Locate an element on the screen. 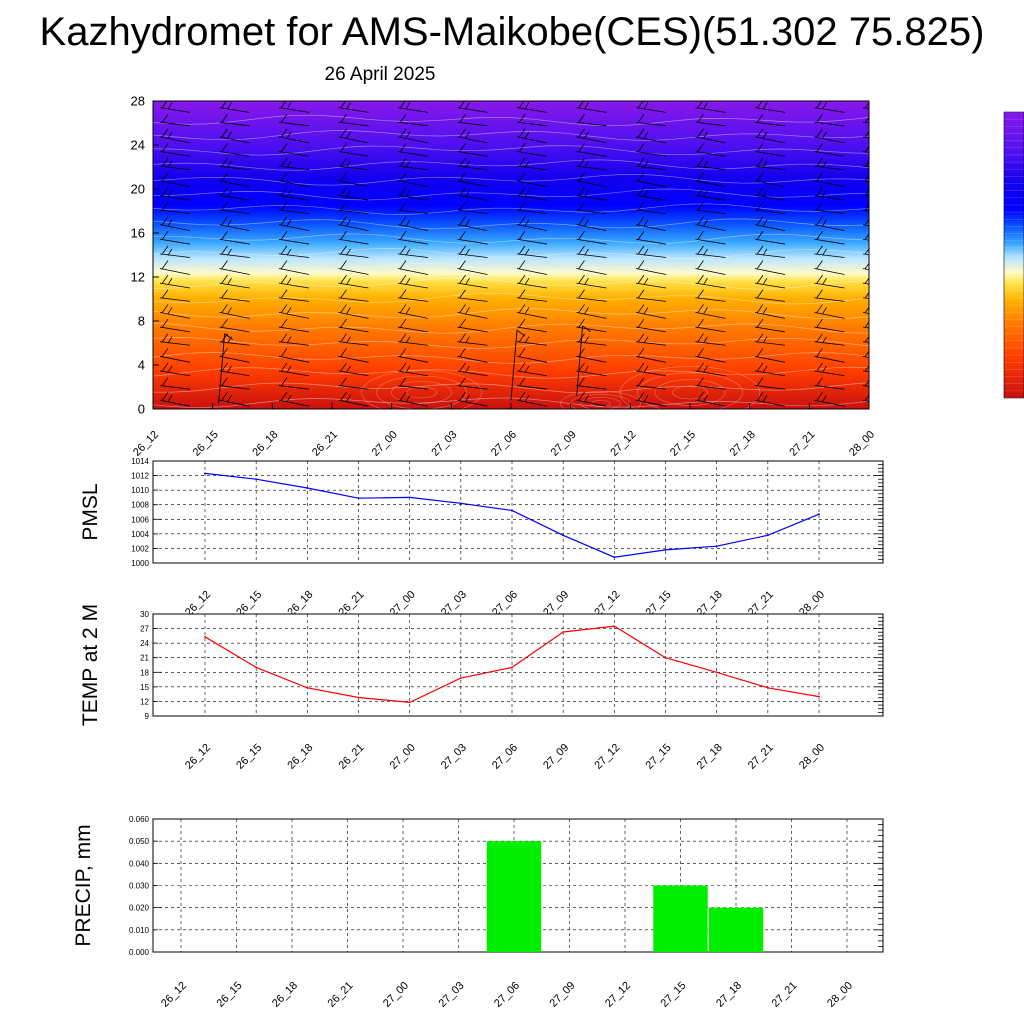 The height and width of the screenshot is (1024, 1024). x-tick-label: 27_06 is located at coordinates (507, 995).